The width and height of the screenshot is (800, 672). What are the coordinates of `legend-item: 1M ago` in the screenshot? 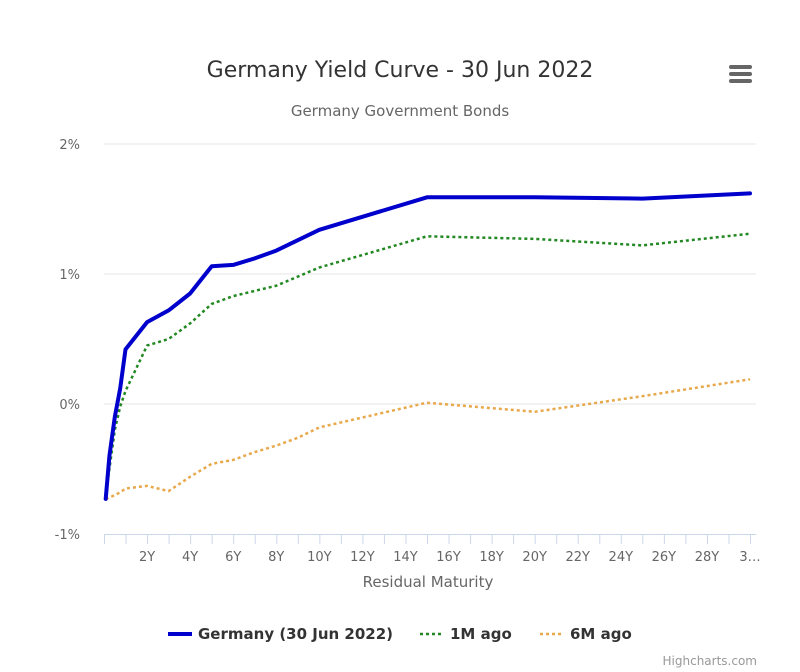 It's located at (466, 634).